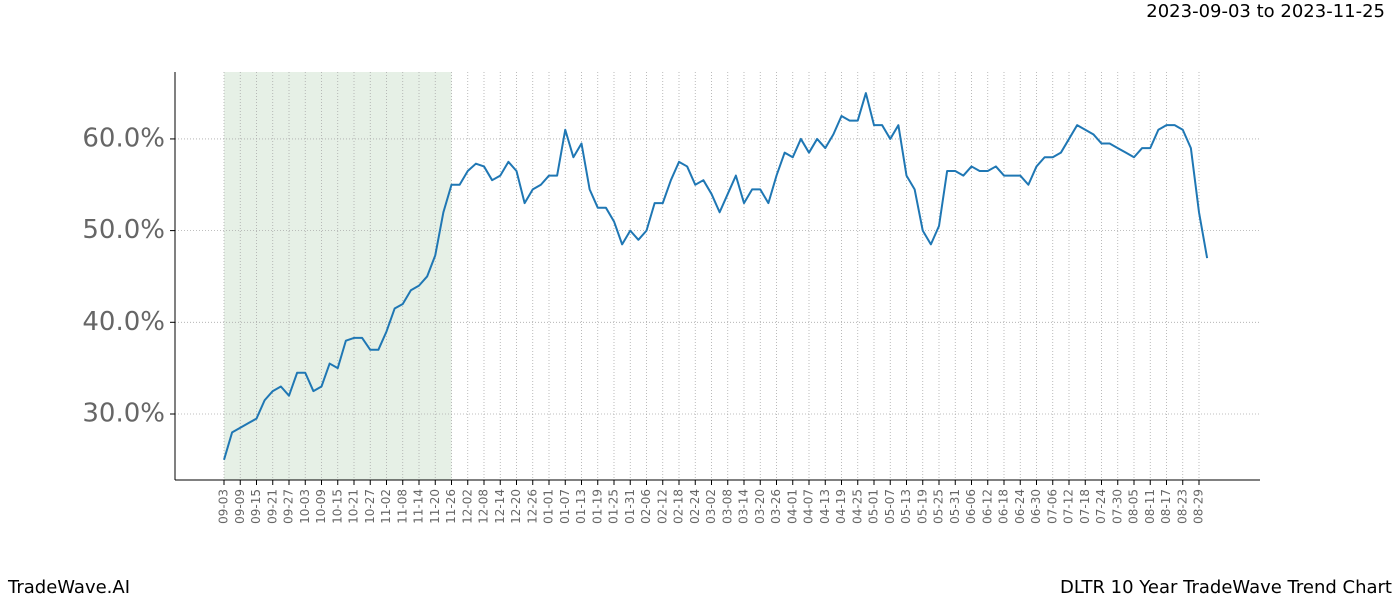 This screenshot has width=1400, height=600. Describe the element at coordinates (695, 506) in the screenshot. I see `x-tick-label: 02-24` at that location.